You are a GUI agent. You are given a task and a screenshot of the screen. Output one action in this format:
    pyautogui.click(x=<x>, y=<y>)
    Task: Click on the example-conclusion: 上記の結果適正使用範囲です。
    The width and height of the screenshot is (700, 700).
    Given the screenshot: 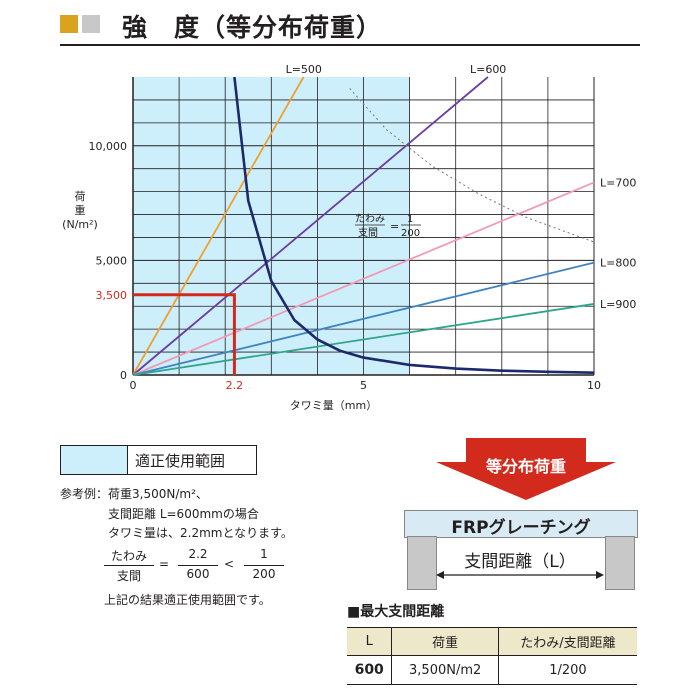 What is the action you would take?
    pyautogui.click(x=187, y=600)
    